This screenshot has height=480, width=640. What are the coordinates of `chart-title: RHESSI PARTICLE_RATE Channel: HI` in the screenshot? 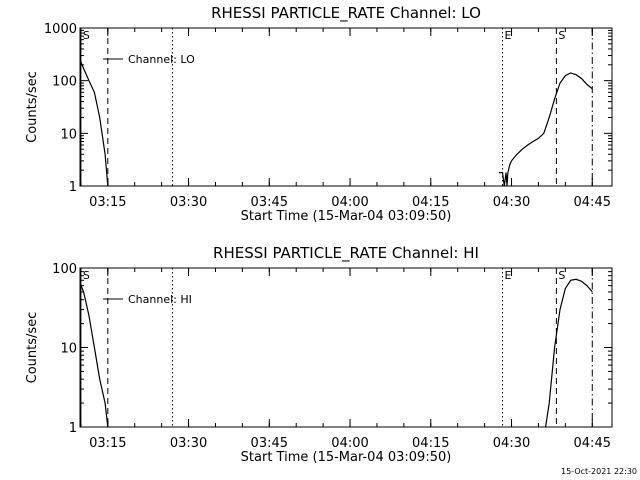 It's located at (346, 253).